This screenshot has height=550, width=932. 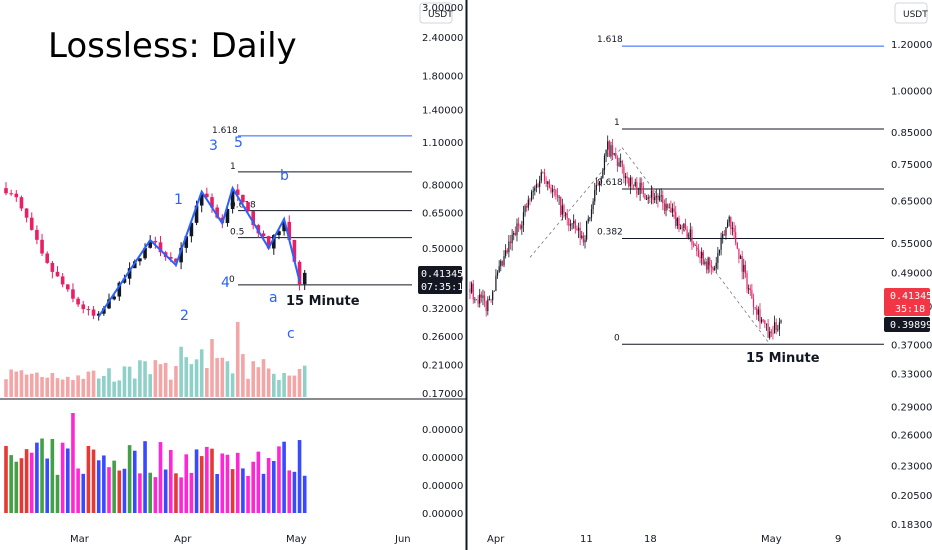 I want to click on minute-currency-box, so click(x=911, y=13).